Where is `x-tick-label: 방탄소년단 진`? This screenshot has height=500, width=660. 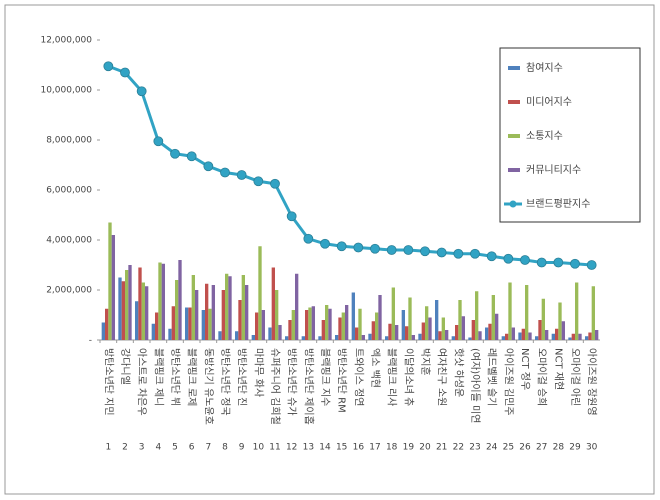 x-tick-label: 방탄소년단 진 is located at coordinates (242, 377).